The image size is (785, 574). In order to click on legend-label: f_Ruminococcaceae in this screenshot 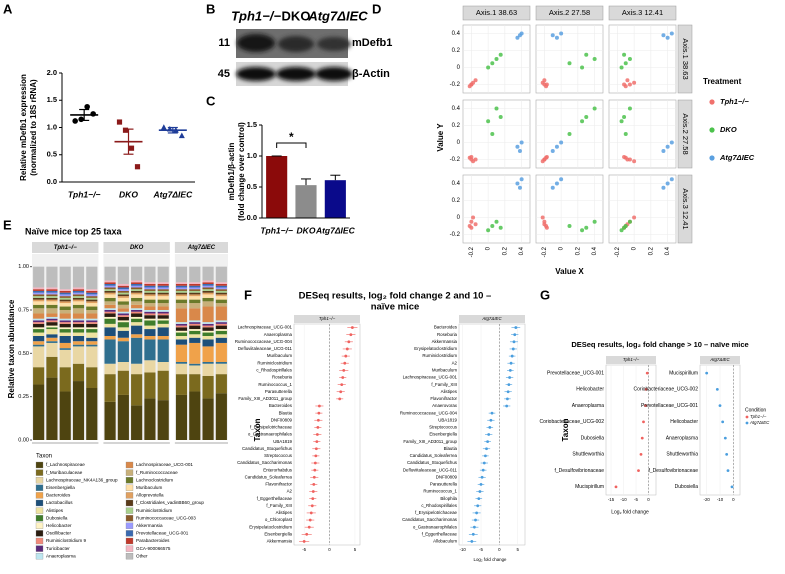, I will do `click(157, 472)`.